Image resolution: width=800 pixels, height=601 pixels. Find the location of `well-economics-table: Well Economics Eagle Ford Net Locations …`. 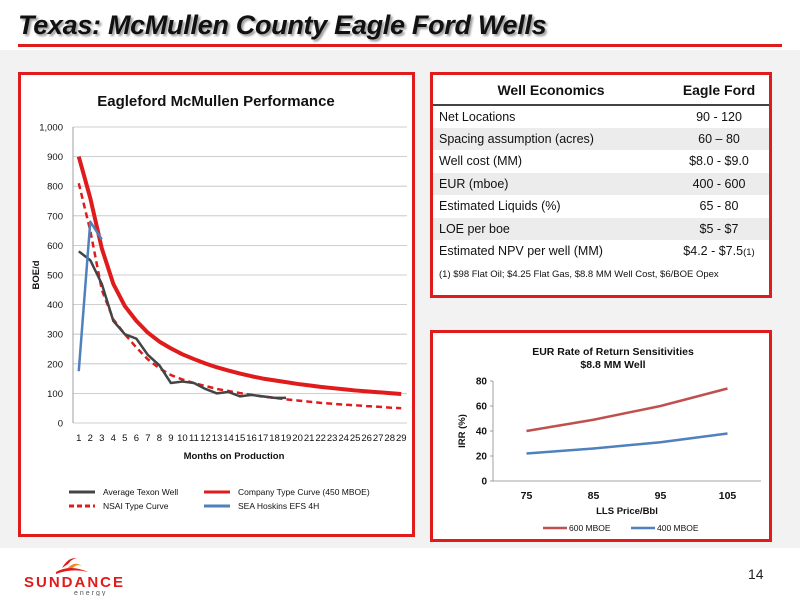

well-economics-table: Well Economics Eagle Ford Net Locations … is located at coordinates (601, 169).